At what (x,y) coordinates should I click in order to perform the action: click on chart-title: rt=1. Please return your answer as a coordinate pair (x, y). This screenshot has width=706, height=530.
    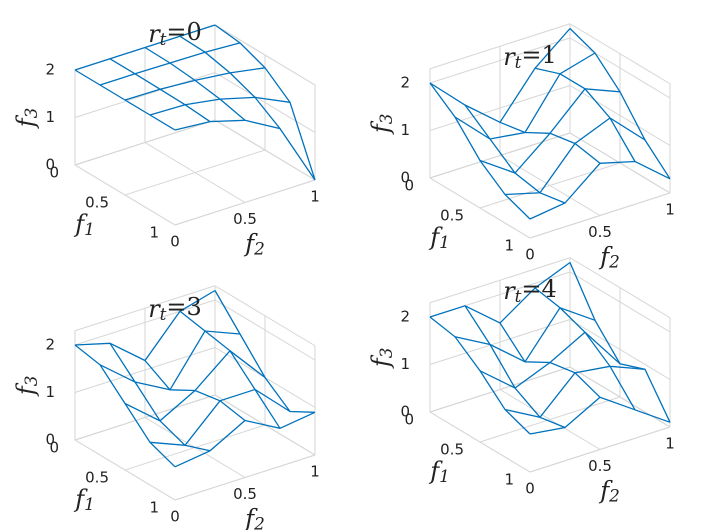
    Looking at the image, I should click on (530, 55).